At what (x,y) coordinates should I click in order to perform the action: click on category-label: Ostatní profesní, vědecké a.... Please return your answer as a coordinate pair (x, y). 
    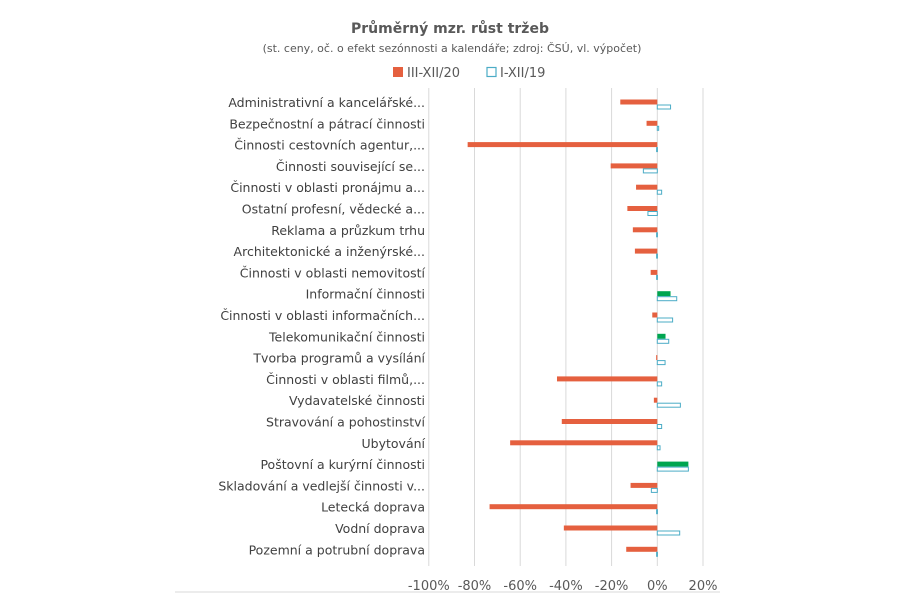
    Looking at the image, I should click on (333, 209).